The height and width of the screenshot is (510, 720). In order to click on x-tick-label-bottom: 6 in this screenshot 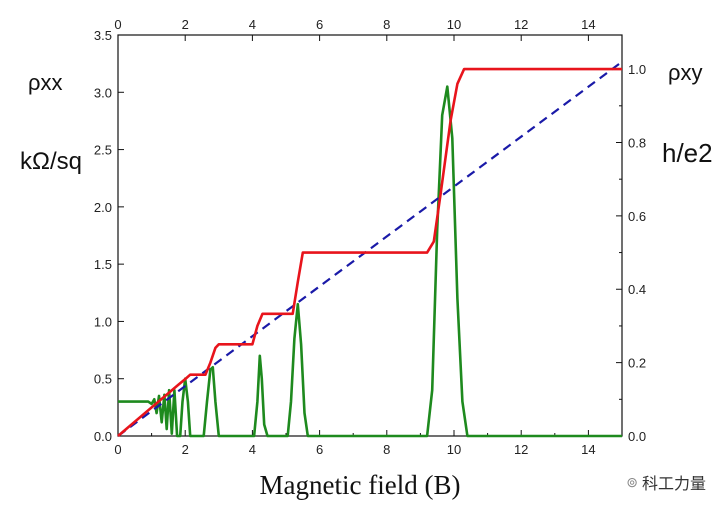, I will do `click(319, 449)`.